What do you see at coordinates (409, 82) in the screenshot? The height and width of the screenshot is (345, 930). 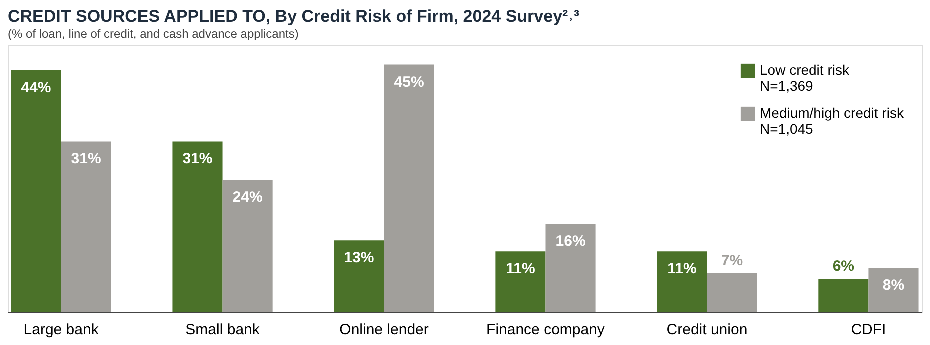 I see `data-label: 45%` at bounding box center [409, 82].